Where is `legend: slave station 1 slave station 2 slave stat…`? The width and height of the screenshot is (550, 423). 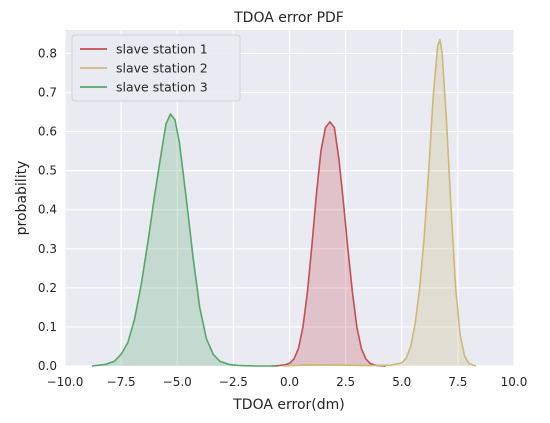 legend: slave station 1 slave station 2 slave stat… is located at coordinates (156, 68).